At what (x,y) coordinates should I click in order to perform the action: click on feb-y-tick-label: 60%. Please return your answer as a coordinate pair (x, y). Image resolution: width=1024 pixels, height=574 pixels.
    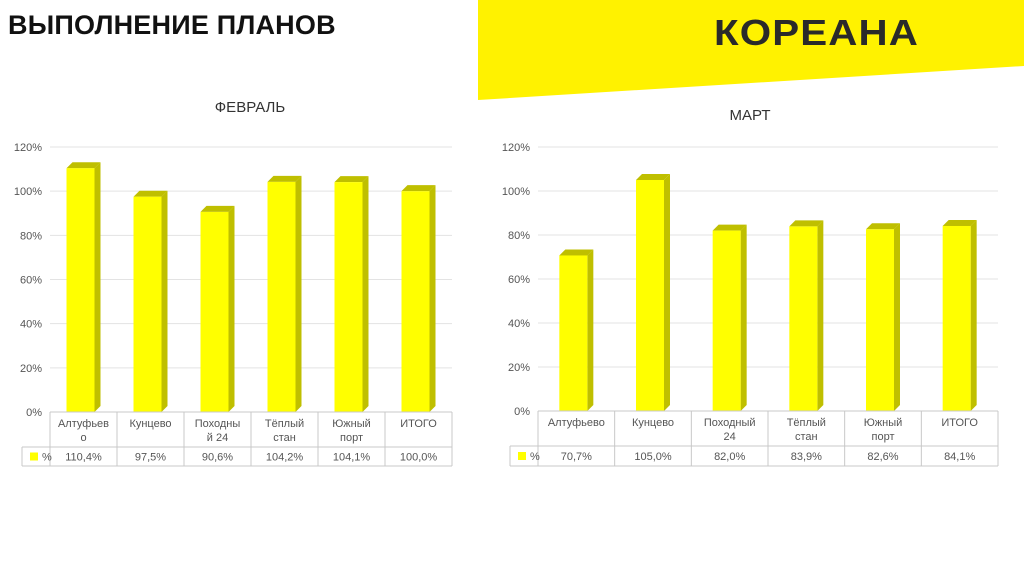
    Looking at the image, I should click on (31, 281).